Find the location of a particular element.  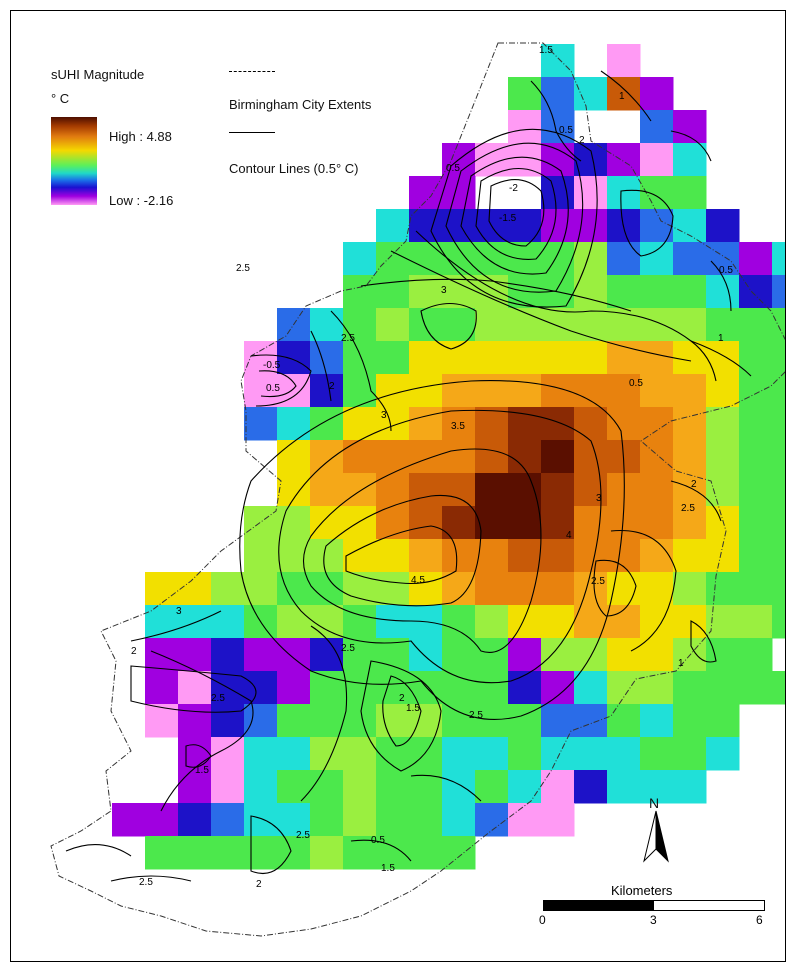

legend-high: High : 4.88 is located at coordinates (140, 136).